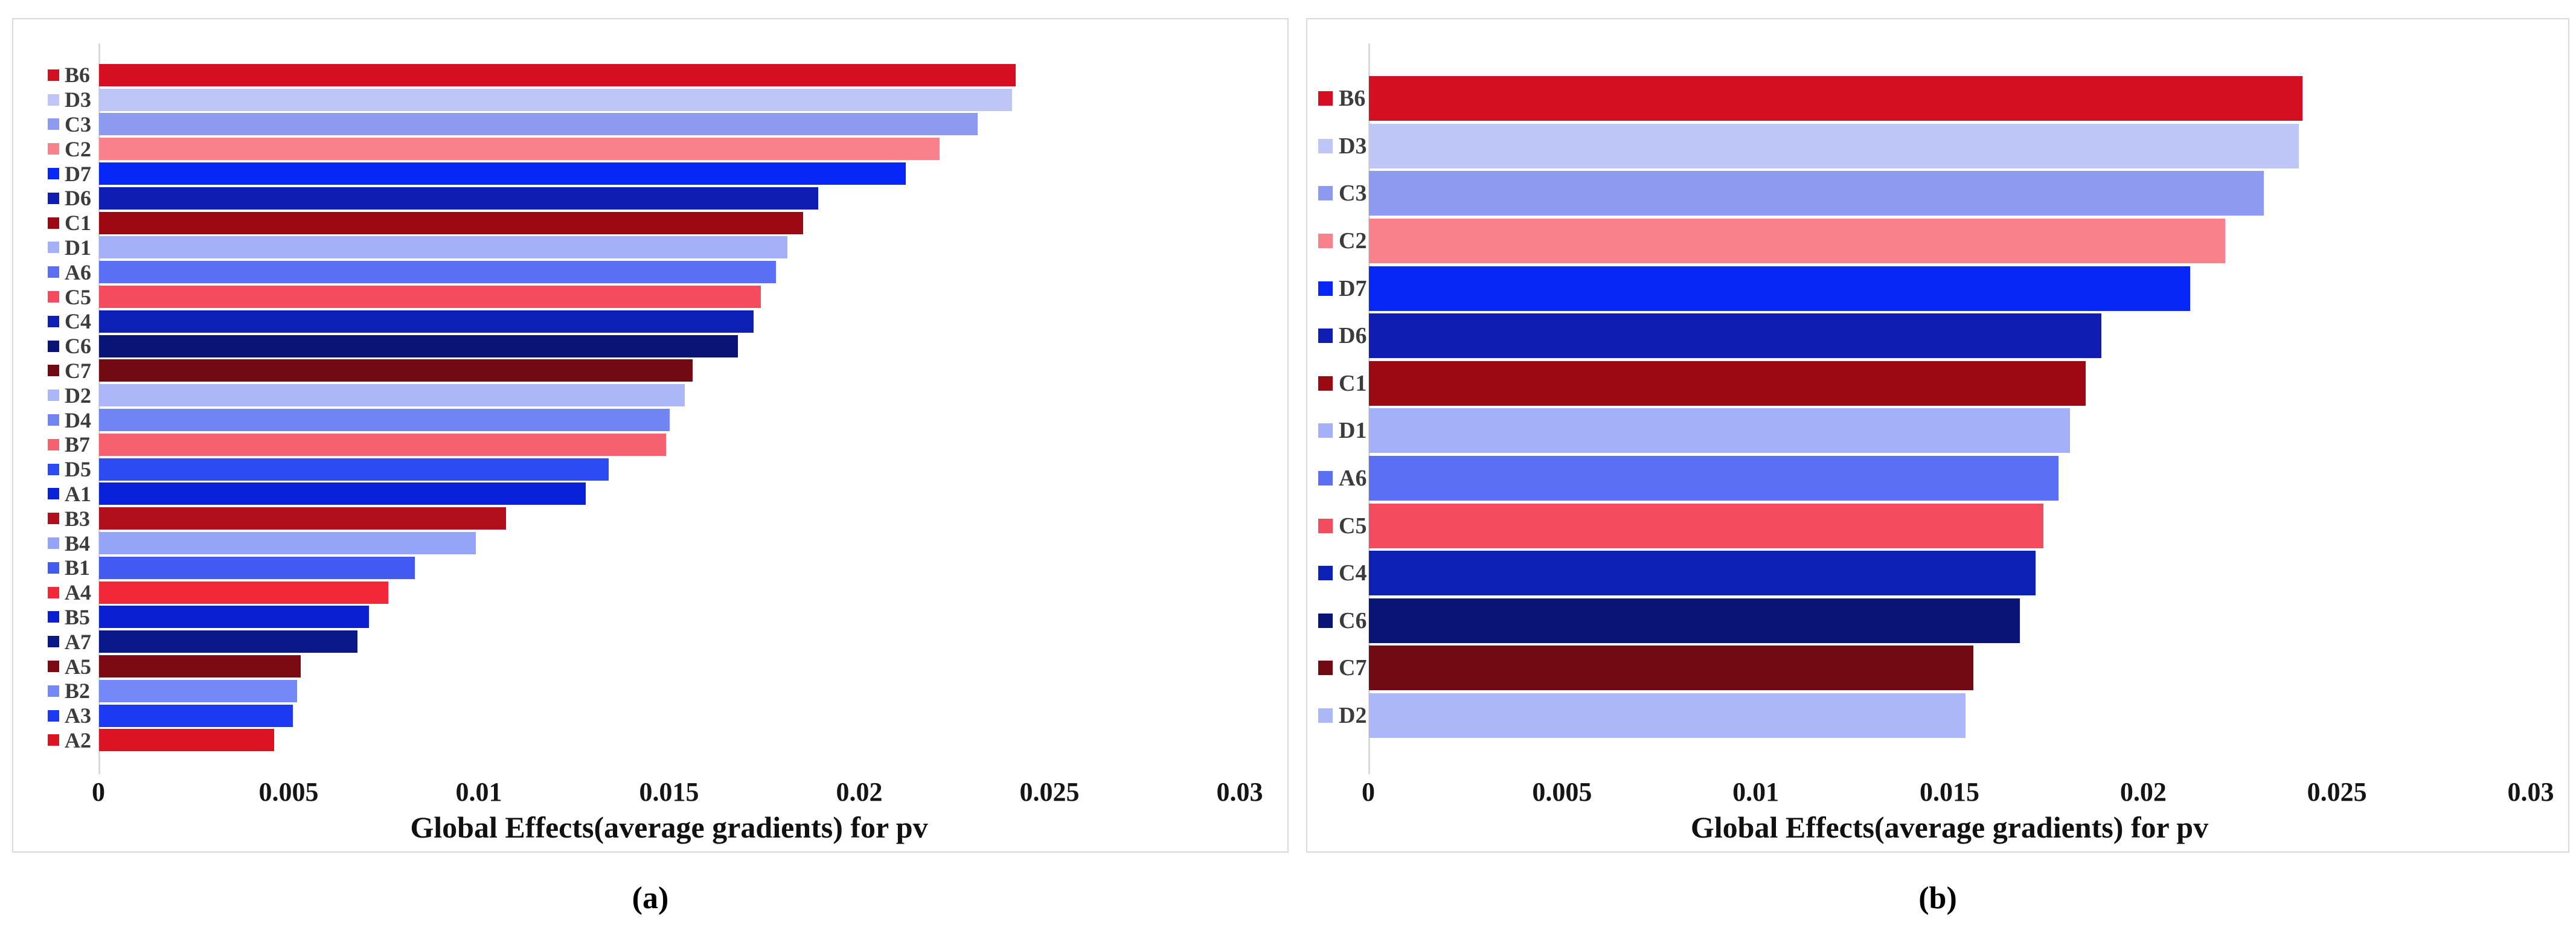  What do you see at coordinates (1352, 99) in the screenshot?
I see `category-label: B6` at bounding box center [1352, 99].